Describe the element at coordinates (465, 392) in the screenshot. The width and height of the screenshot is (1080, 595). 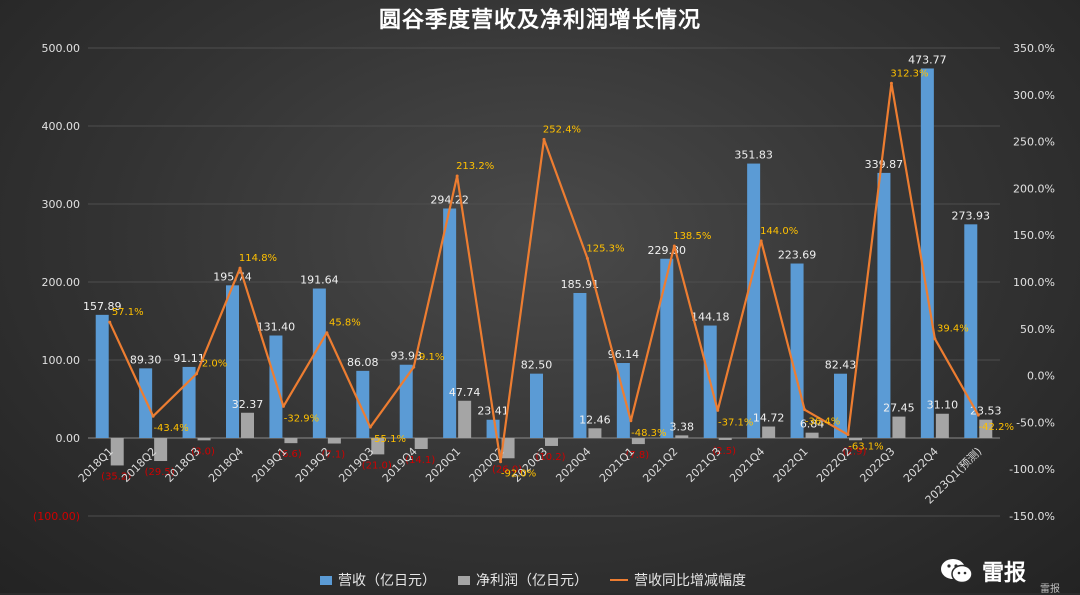
I see `profit-data-label: 47.74` at that location.